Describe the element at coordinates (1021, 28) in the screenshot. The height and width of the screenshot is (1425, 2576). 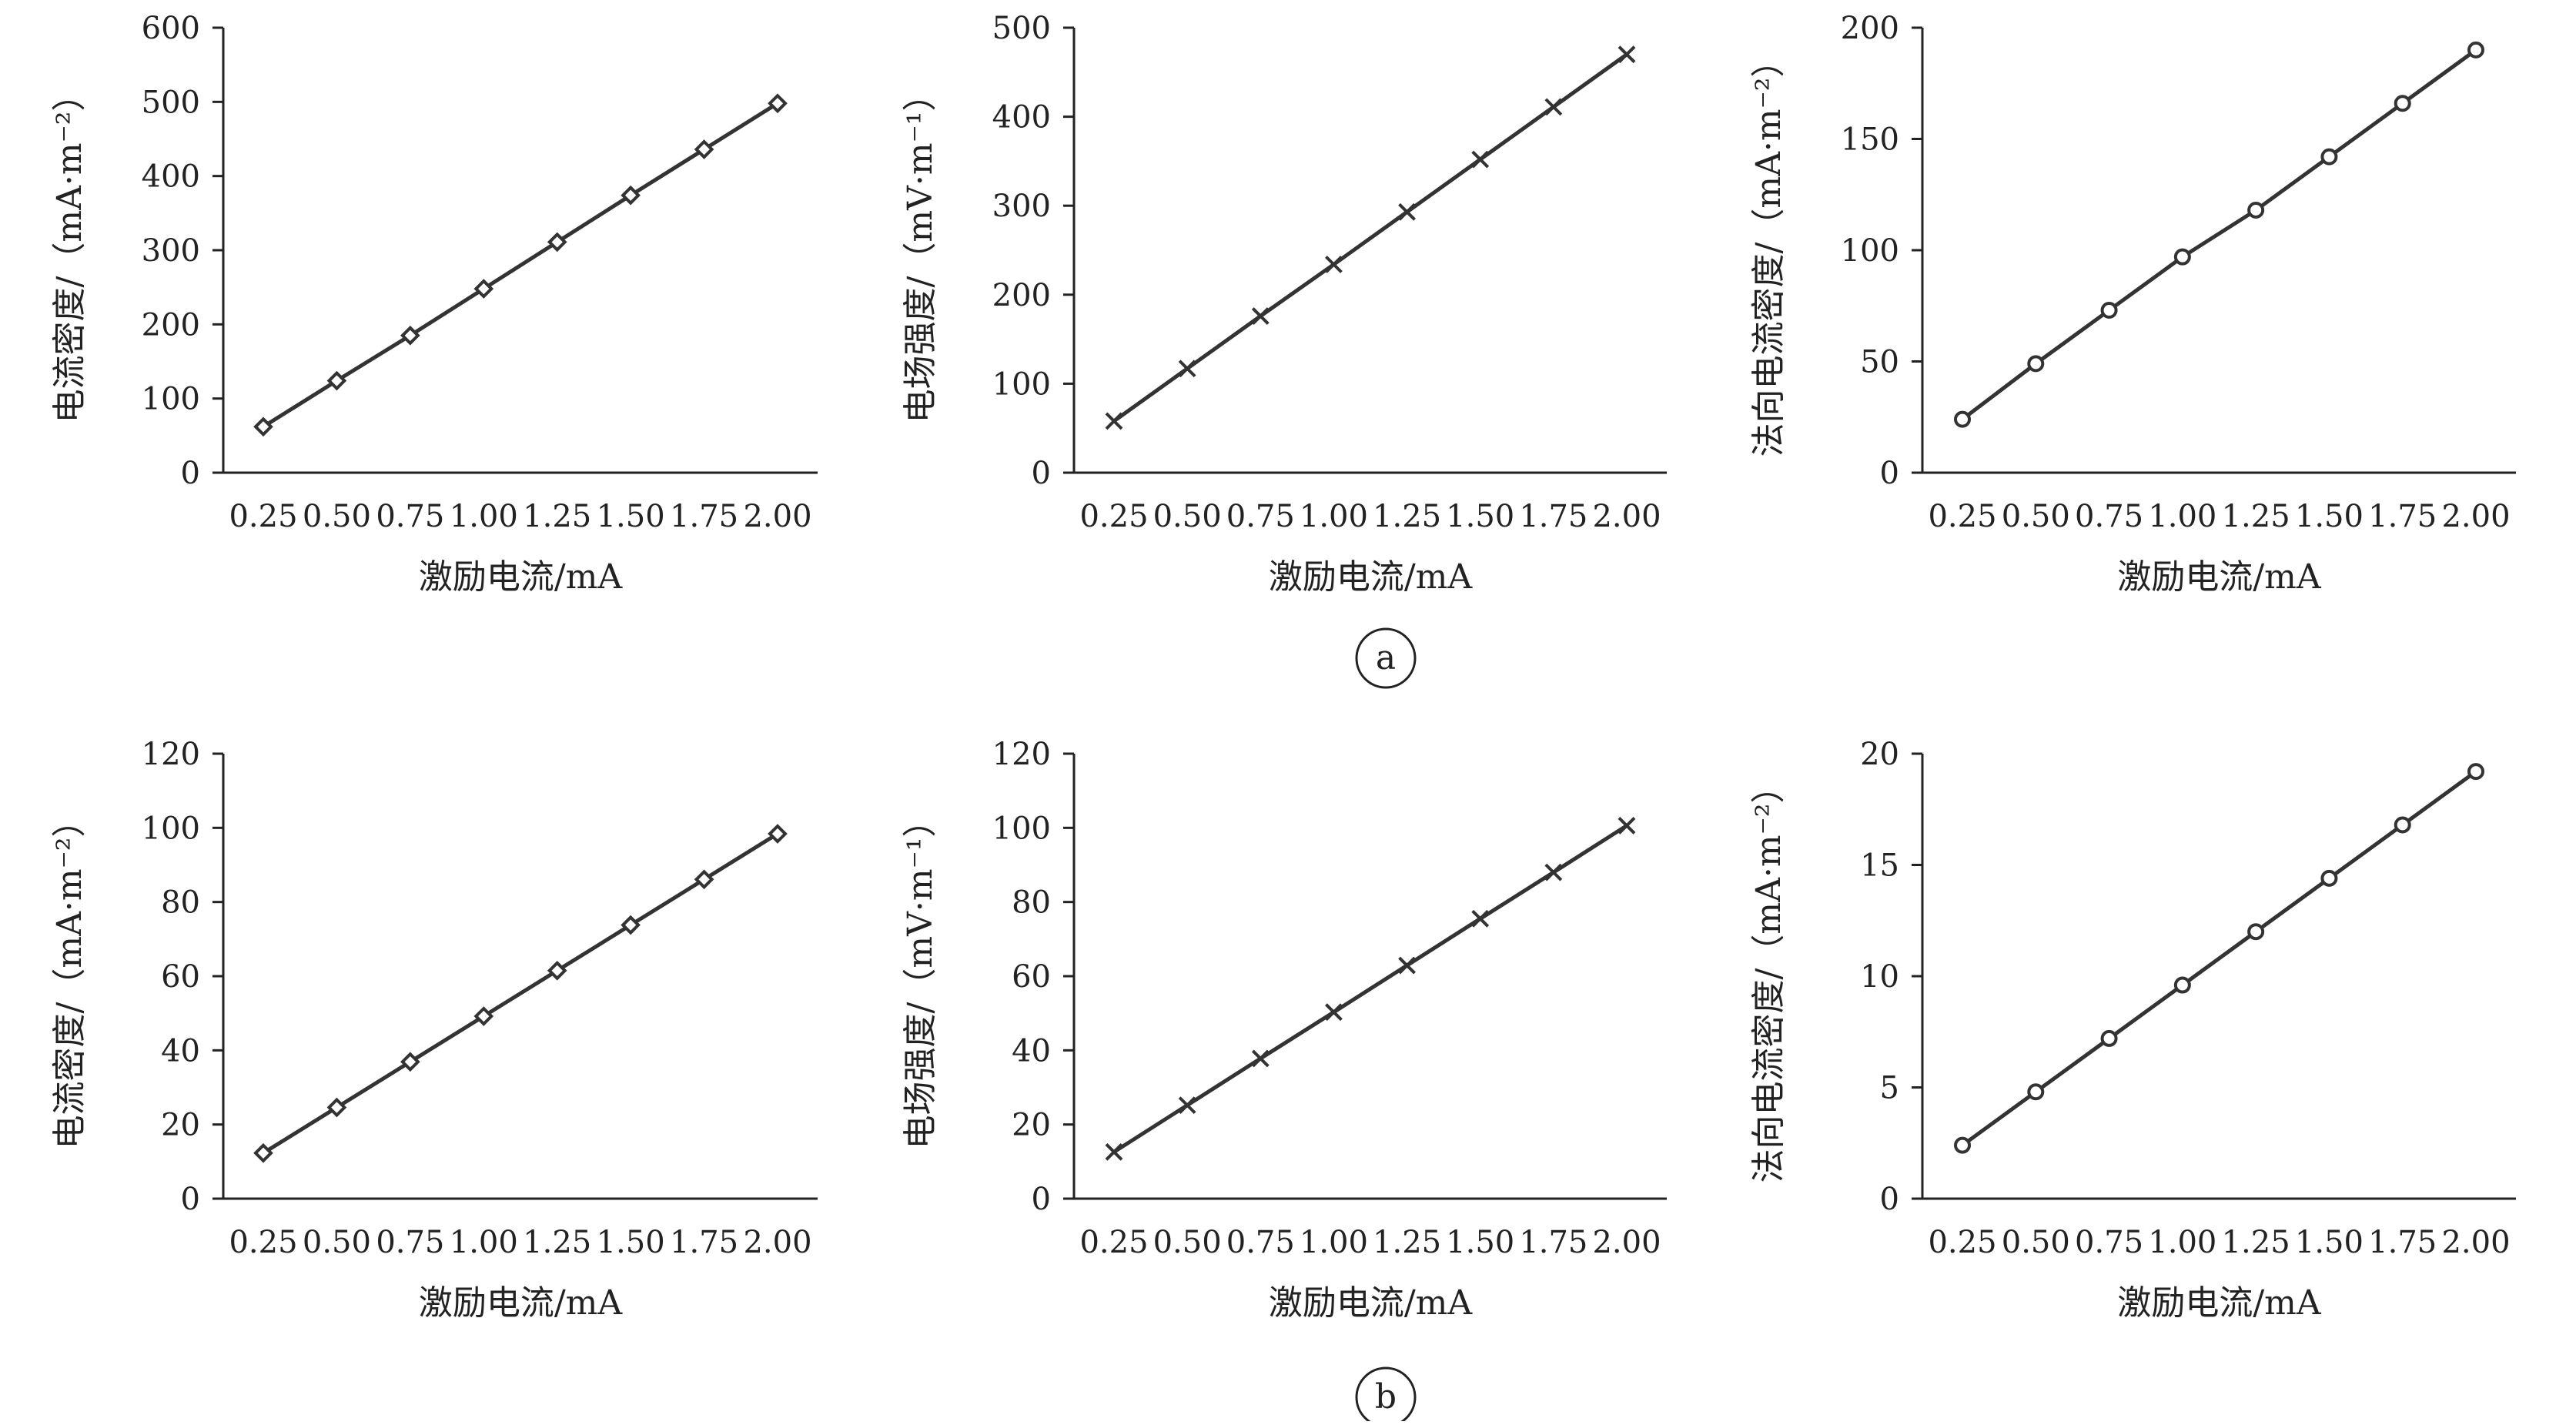
I see `y-tick-label: 500` at that location.